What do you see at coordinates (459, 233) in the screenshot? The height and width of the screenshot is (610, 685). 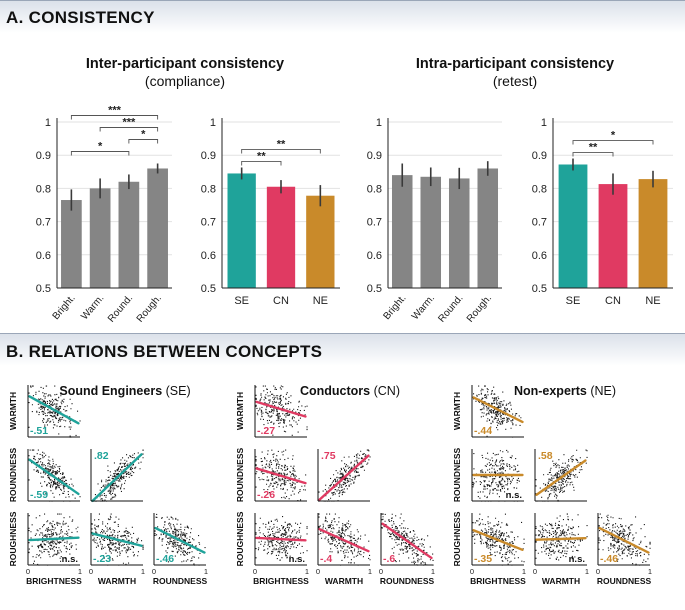 I see `bar-Round.` at bounding box center [459, 233].